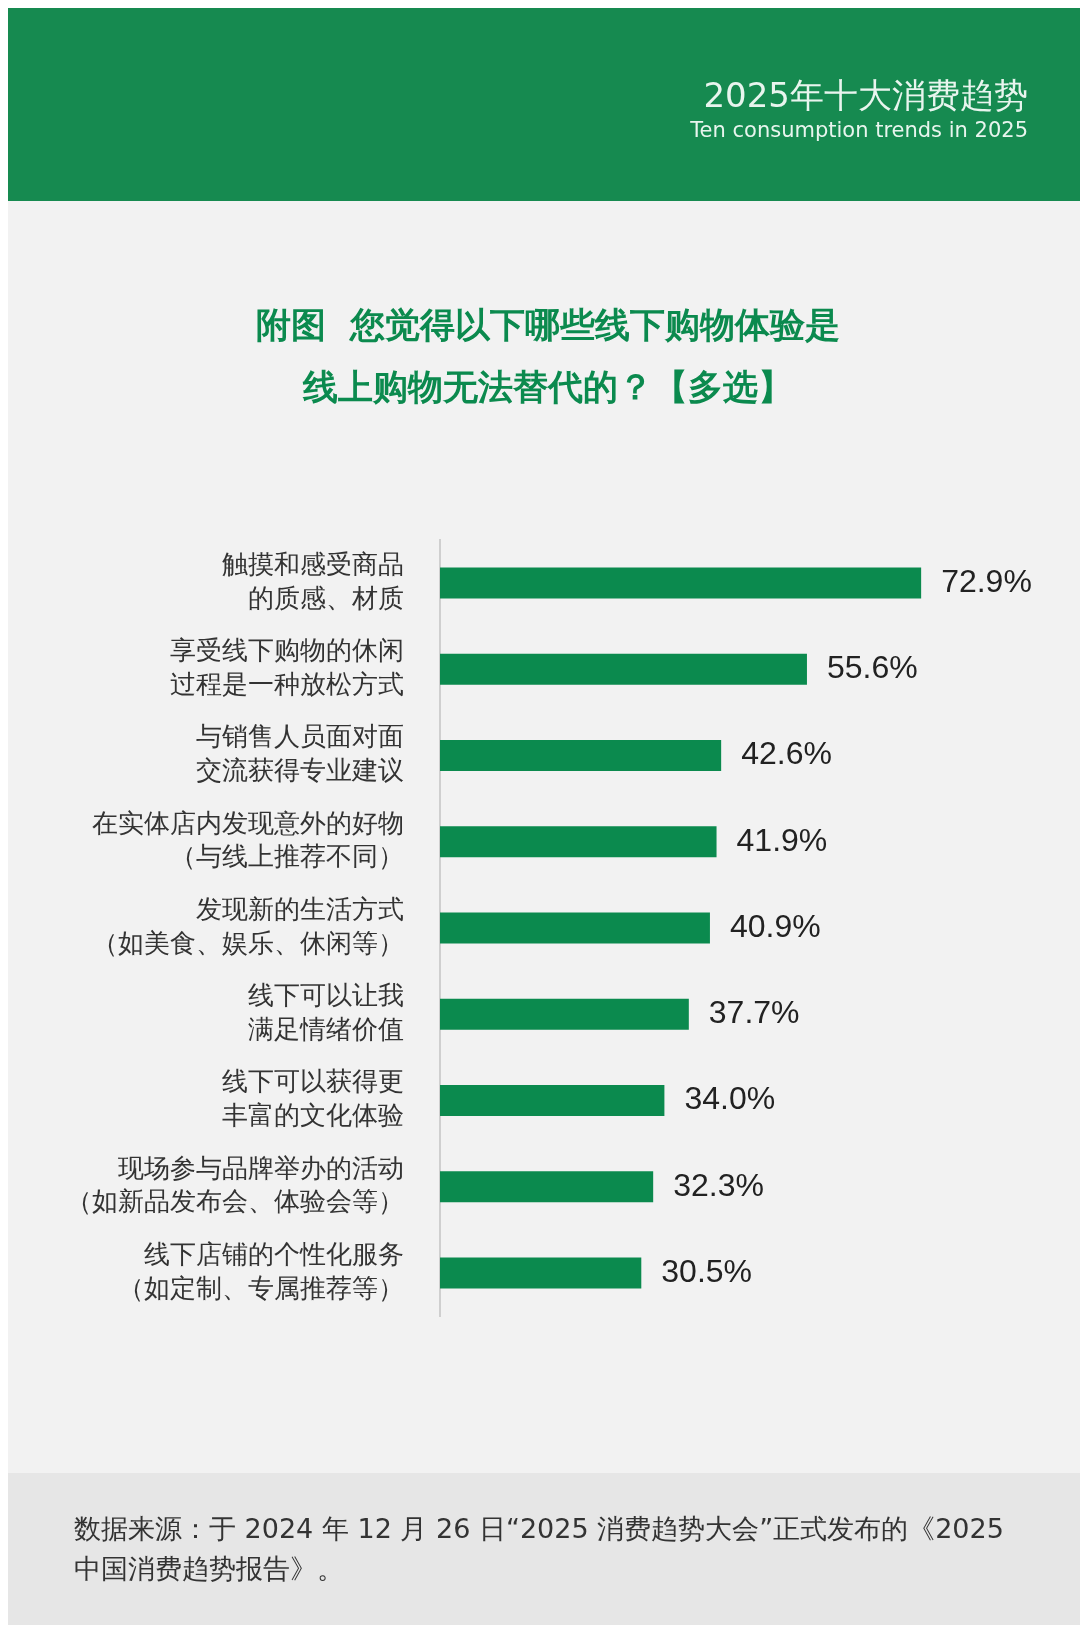 The width and height of the screenshot is (1080, 1639). I want to click on y-tick-label: 线下可以让我满足情绪价值, so click(326, 1012).